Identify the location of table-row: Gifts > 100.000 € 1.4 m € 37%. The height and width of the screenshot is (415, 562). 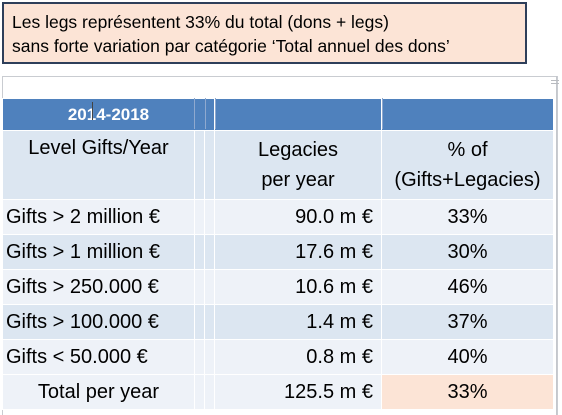
(278, 322).